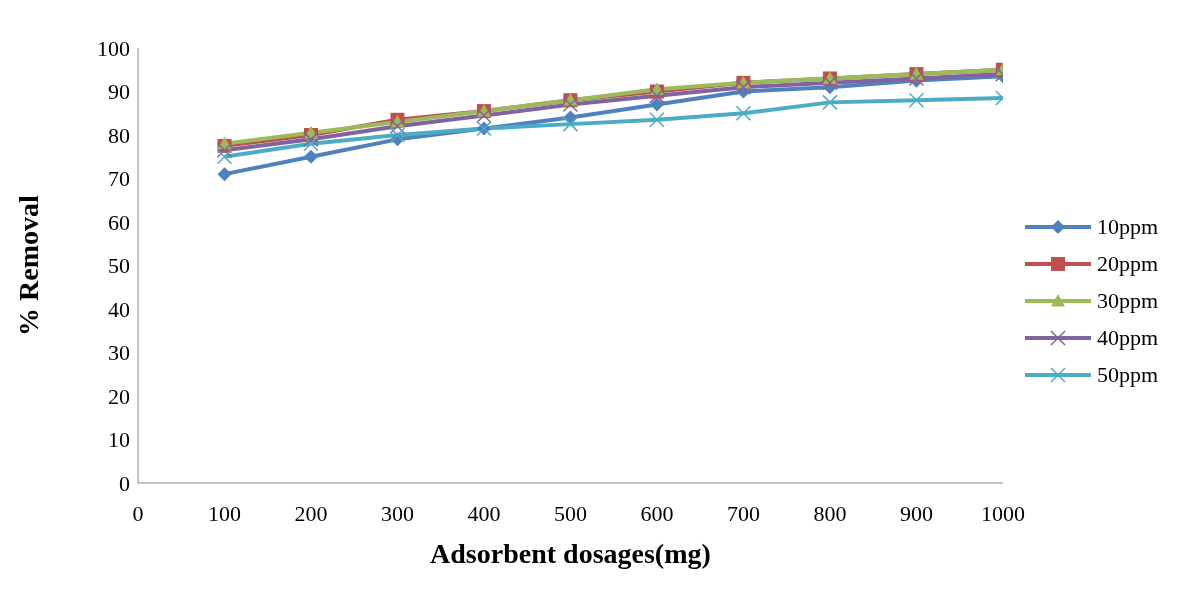  I want to click on x-tick-label: 300, so click(397, 513).